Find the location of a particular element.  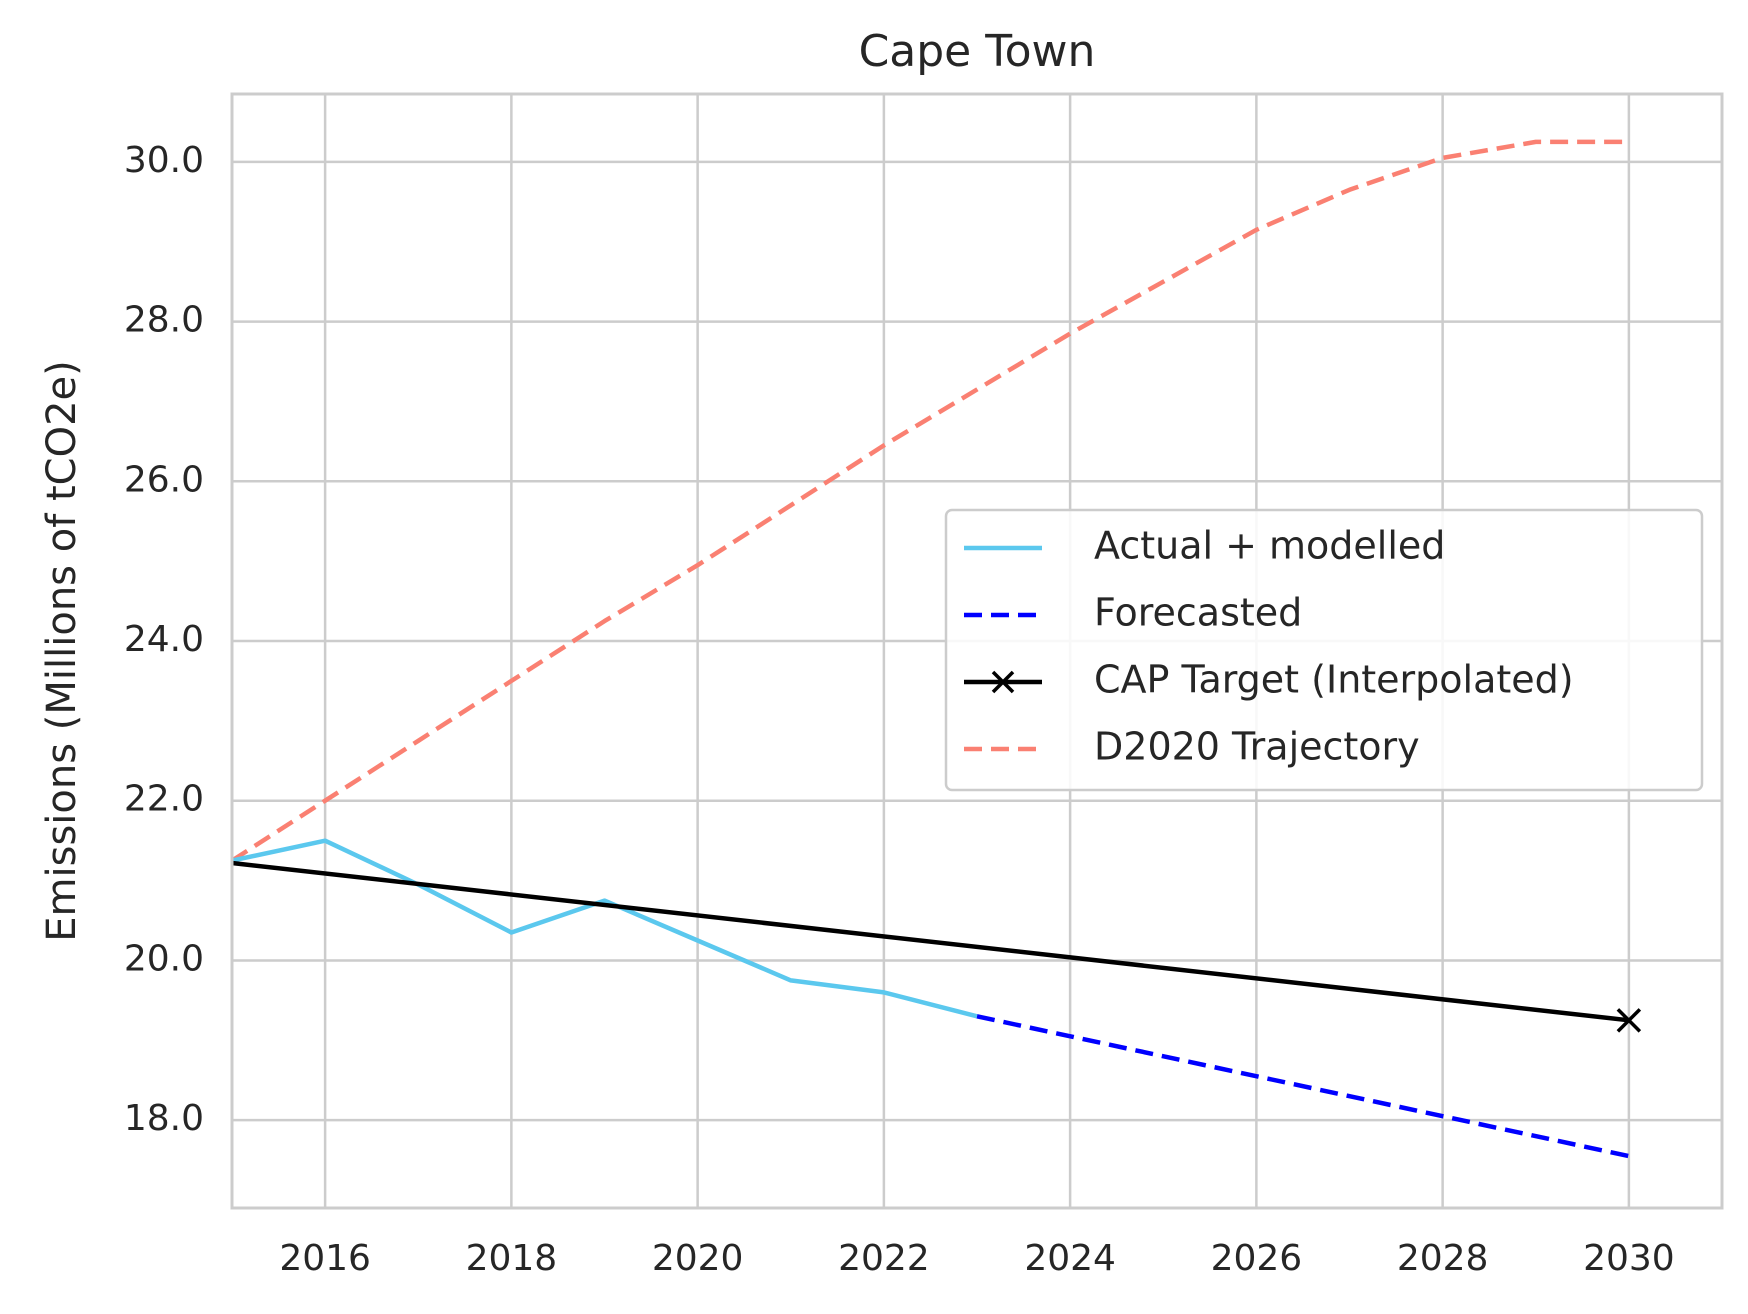

y-tick-label: 24.0 is located at coordinates (164, 639).